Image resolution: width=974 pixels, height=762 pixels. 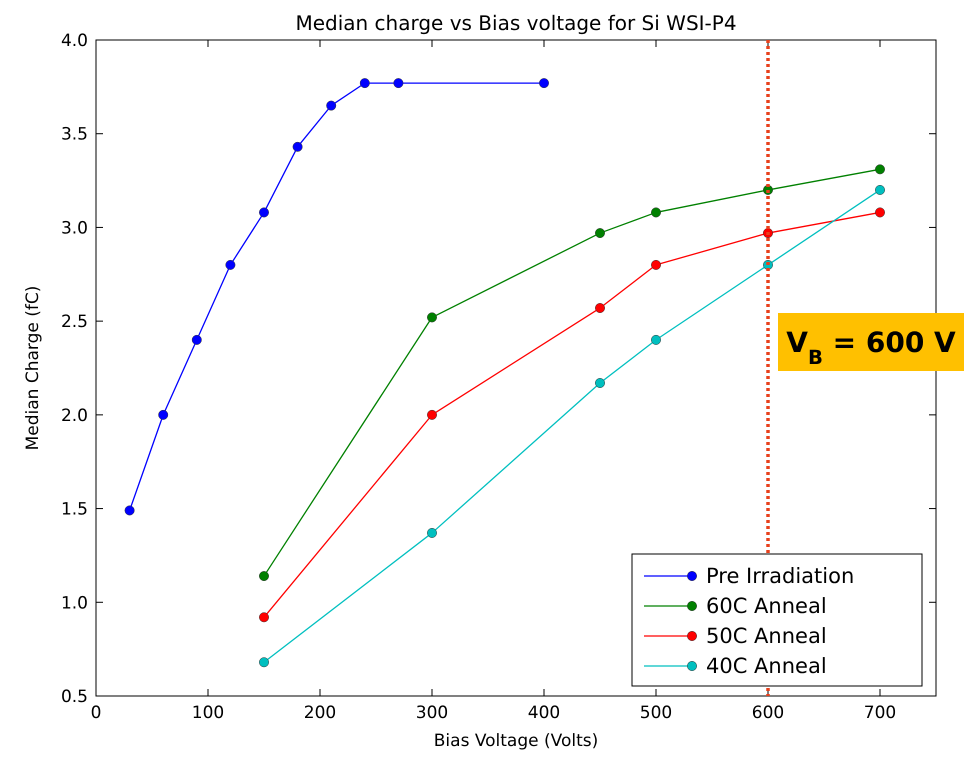 What do you see at coordinates (544, 713) in the screenshot?
I see `x-tick-label: 400` at bounding box center [544, 713].